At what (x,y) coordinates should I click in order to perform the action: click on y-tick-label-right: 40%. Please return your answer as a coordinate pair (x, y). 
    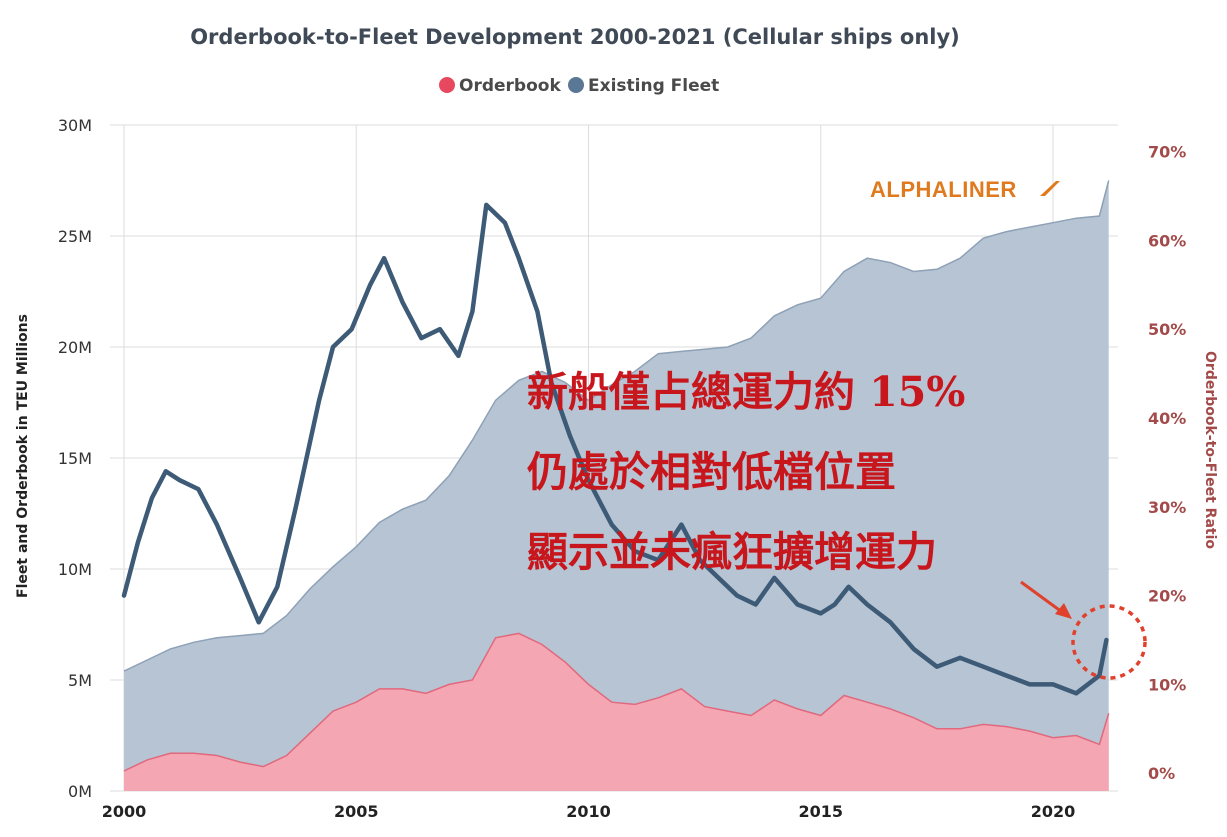
    Looking at the image, I should click on (1167, 418).